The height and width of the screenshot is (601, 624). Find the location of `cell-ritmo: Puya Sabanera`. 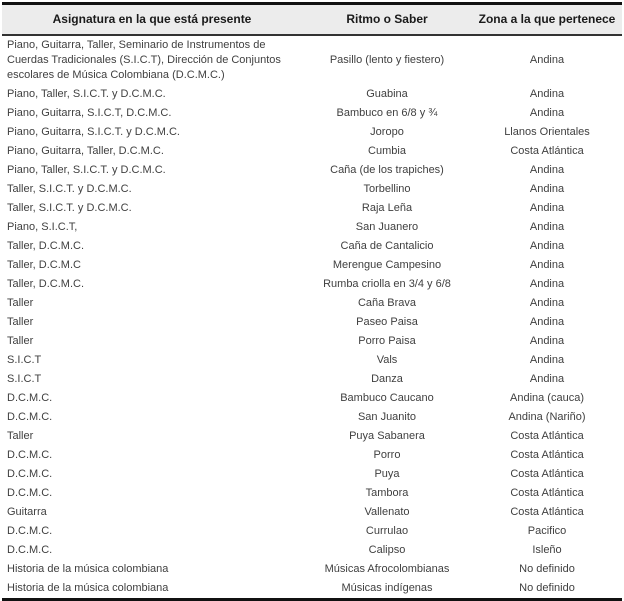

cell-ritmo: Puya Sabanera is located at coordinates (387, 436).